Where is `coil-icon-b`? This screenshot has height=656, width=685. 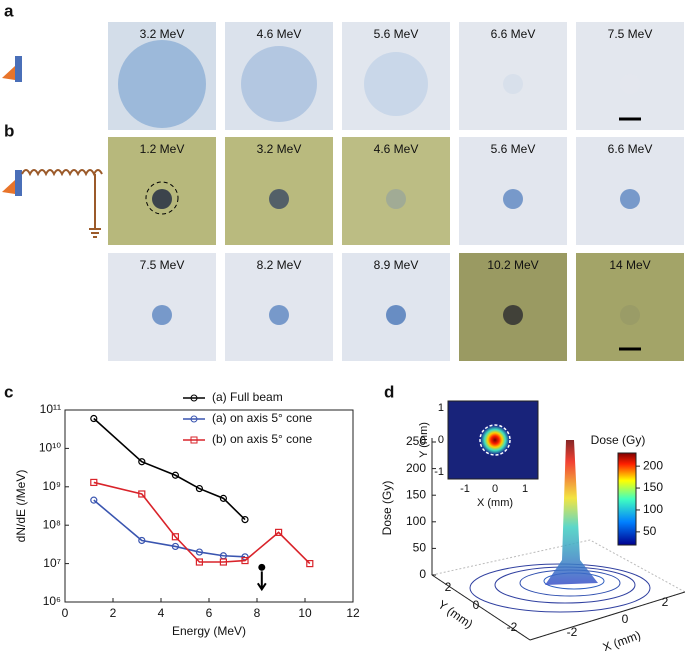 coil-icon-b is located at coordinates (52, 203).